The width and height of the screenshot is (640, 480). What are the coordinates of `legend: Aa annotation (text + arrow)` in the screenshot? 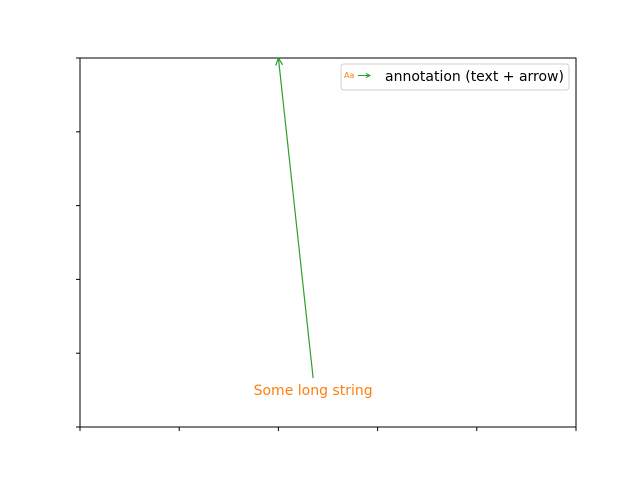 It's located at (455, 77).